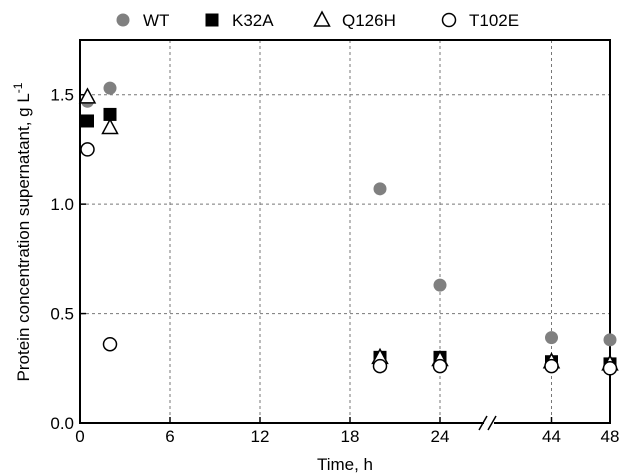 The width and height of the screenshot is (624, 473). I want to click on y-axis-label: Protein concentration supernatant, g L-1, so click(22, 231).